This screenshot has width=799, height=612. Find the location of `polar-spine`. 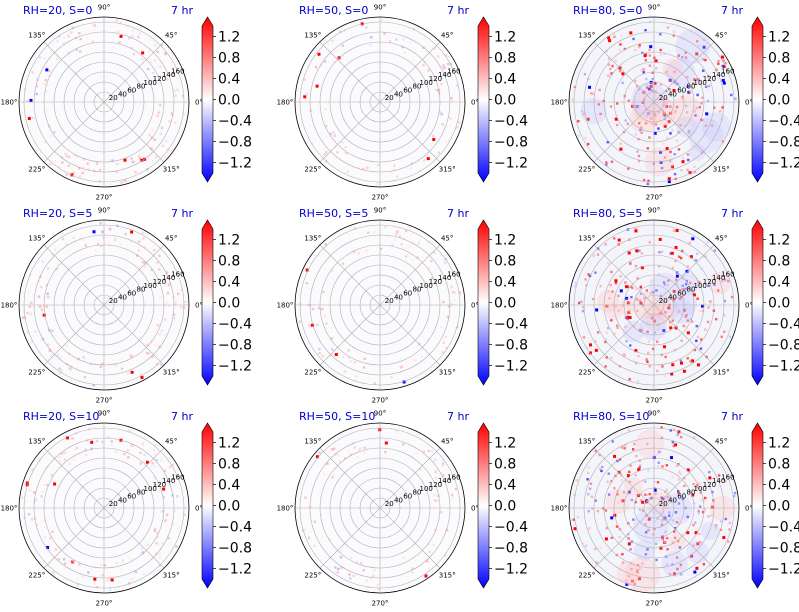

polar-spine is located at coordinates (654, 305).